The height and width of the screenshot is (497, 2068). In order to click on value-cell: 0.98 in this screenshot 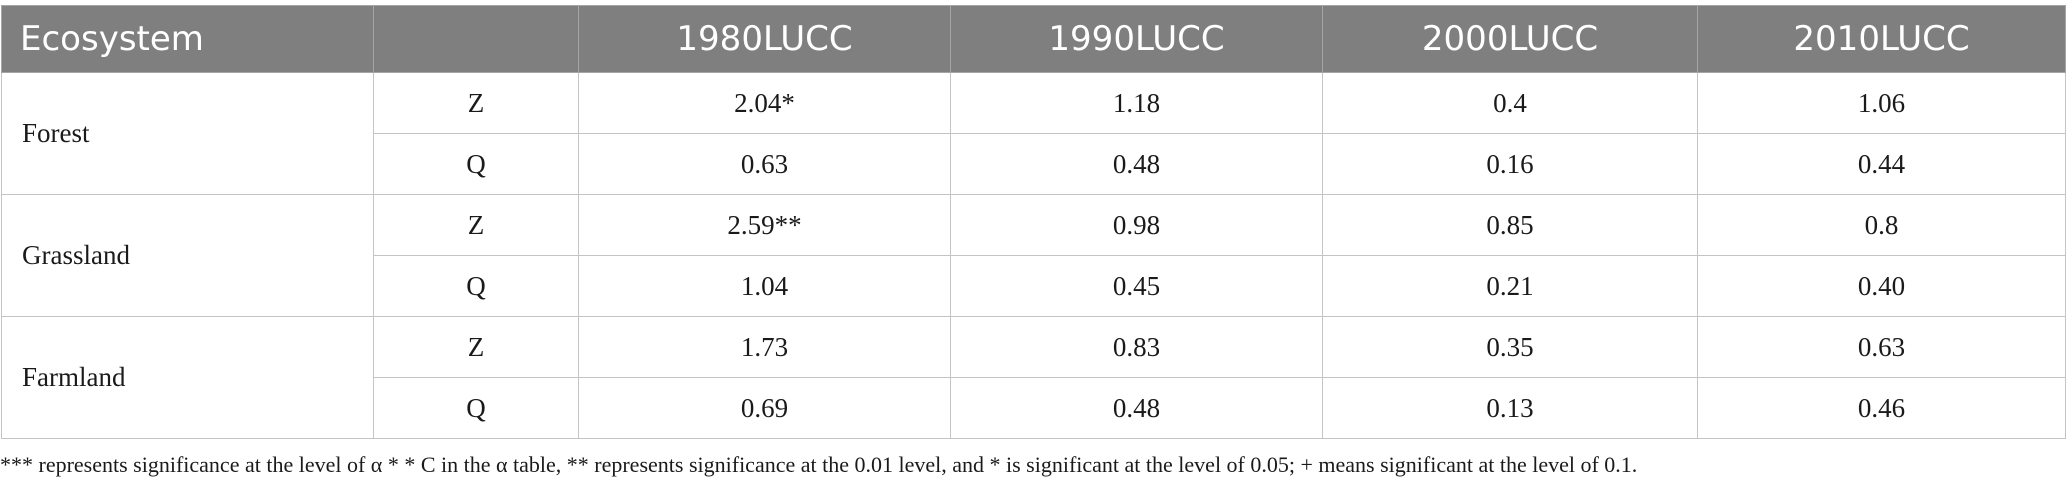, I will do `click(1136, 225)`.